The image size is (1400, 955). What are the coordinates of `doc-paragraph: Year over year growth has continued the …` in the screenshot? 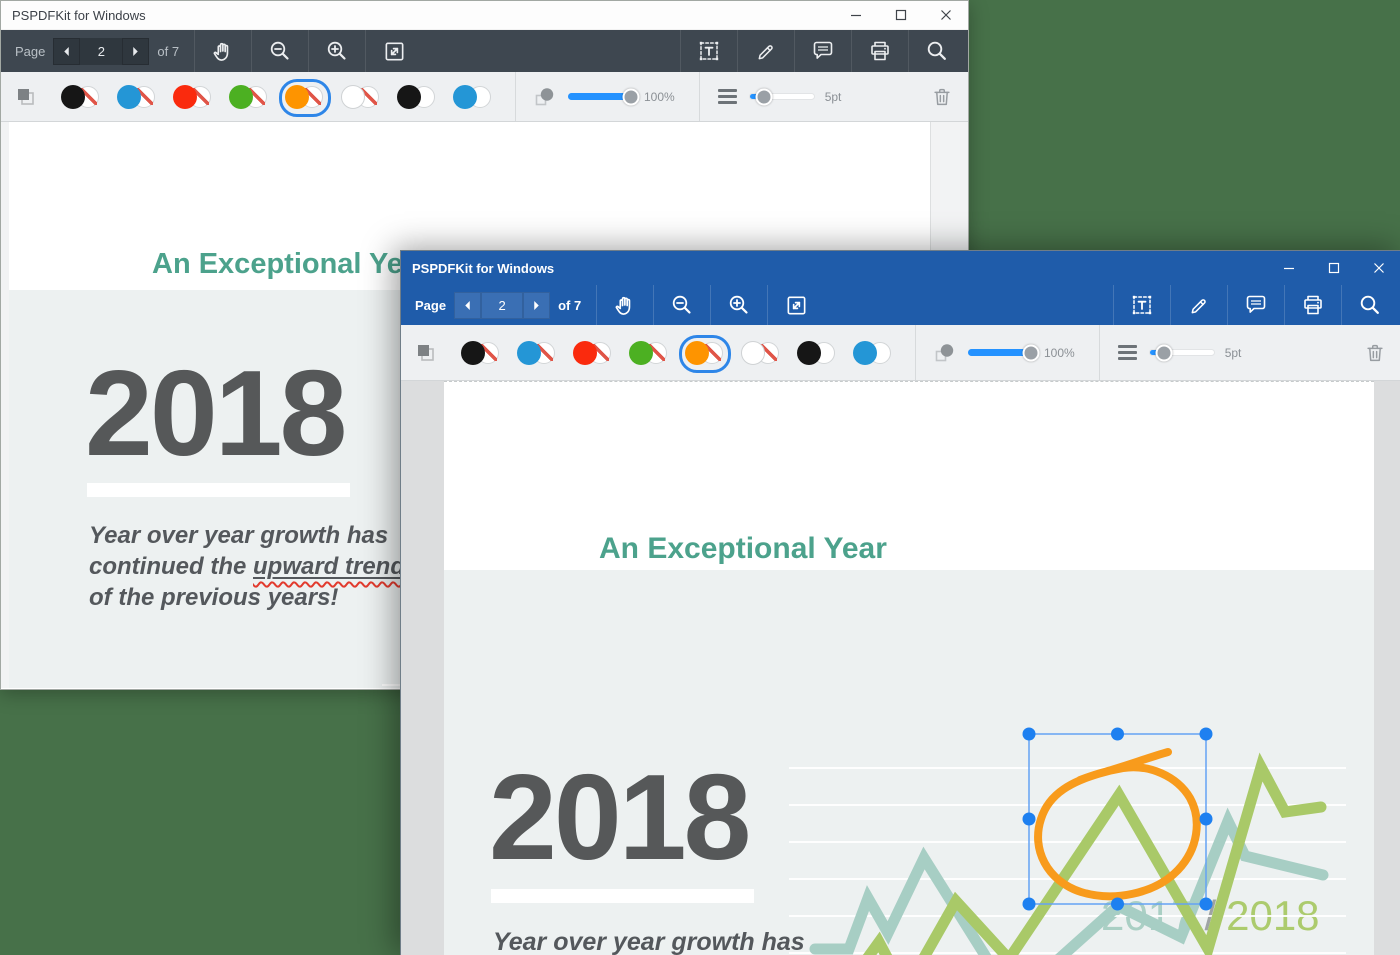 It's located at (649, 941).